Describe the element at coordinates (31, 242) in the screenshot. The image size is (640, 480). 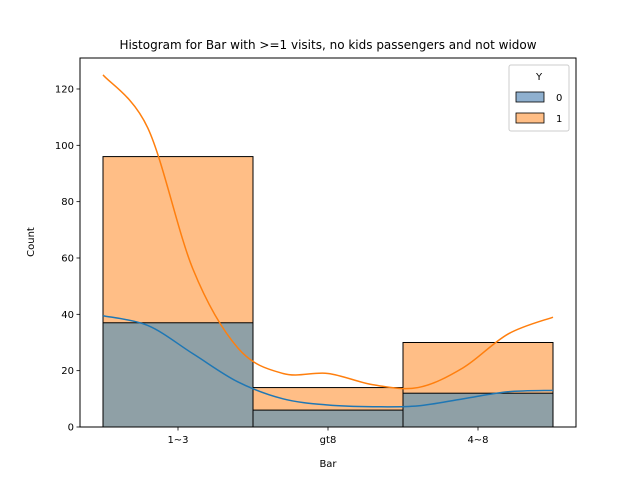
I see `y-axis-label: Count` at that location.